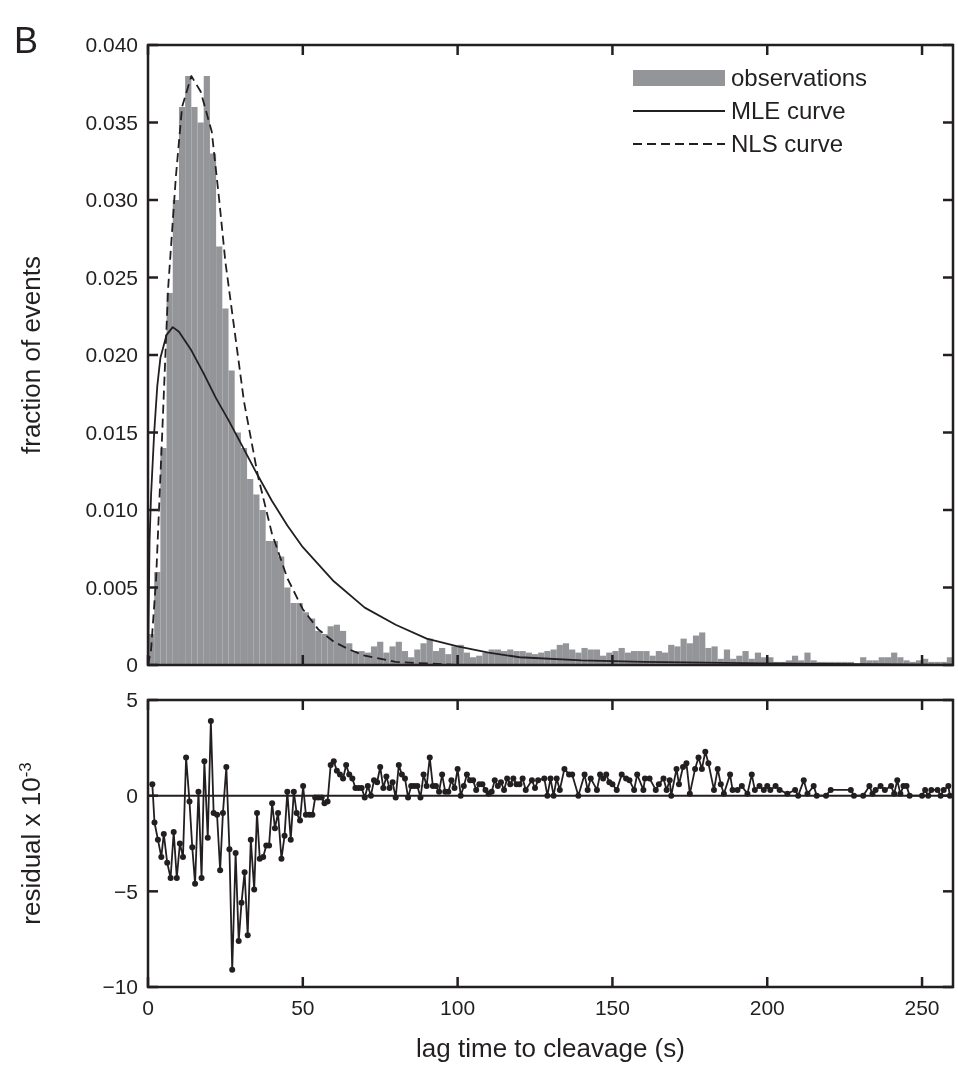  What do you see at coordinates (767, 1007) in the screenshot?
I see `x-tick-label: 200` at bounding box center [767, 1007].